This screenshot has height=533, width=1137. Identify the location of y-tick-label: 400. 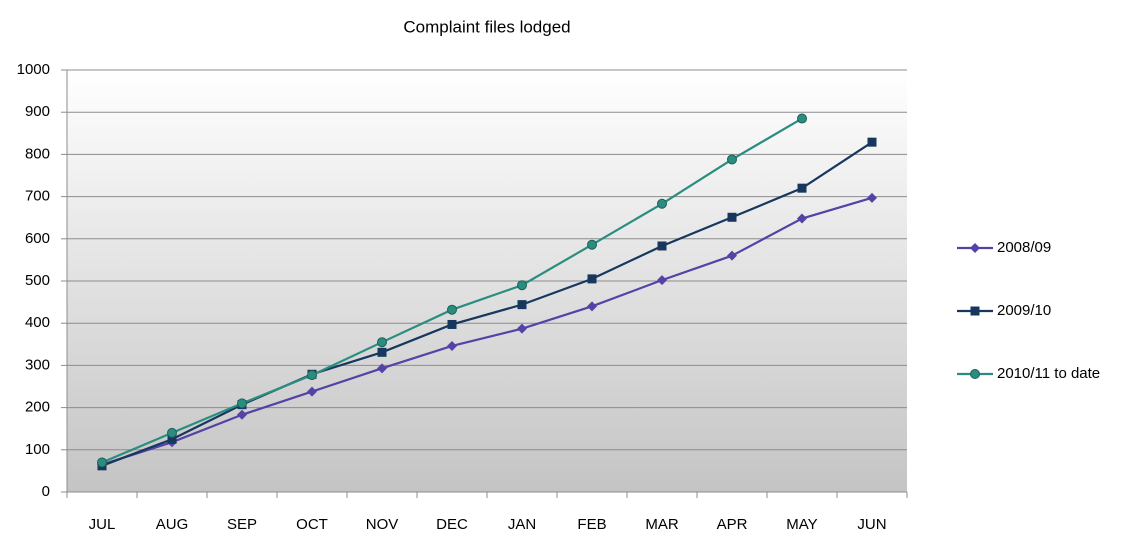
(37, 322).